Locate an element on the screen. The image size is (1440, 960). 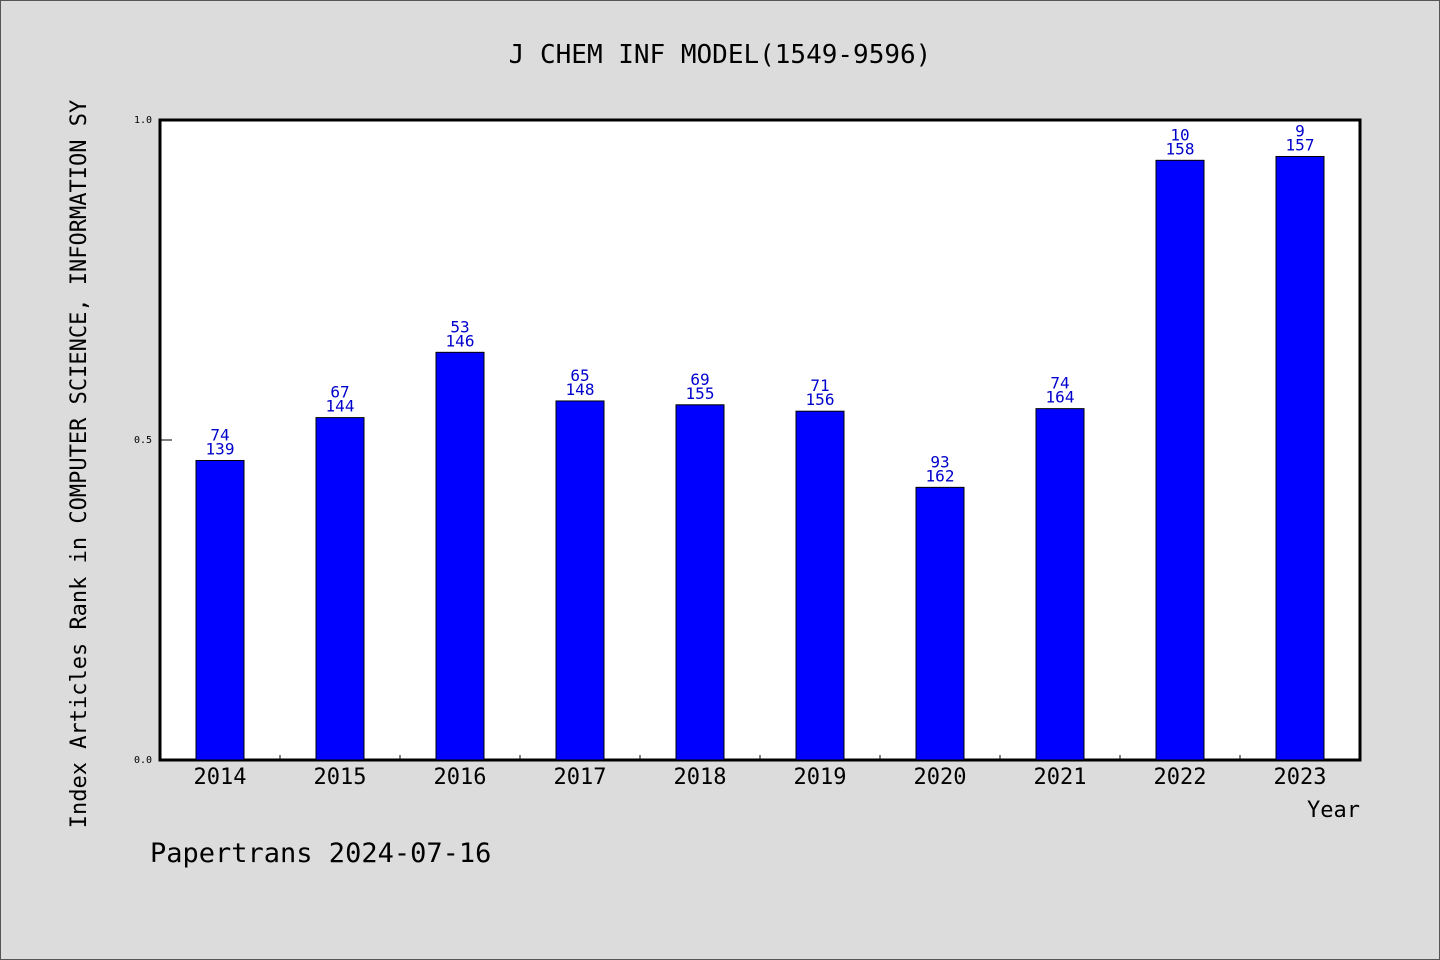
y-axis-ticks: 0.0 0.5 1.0 is located at coordinates (153, 440).